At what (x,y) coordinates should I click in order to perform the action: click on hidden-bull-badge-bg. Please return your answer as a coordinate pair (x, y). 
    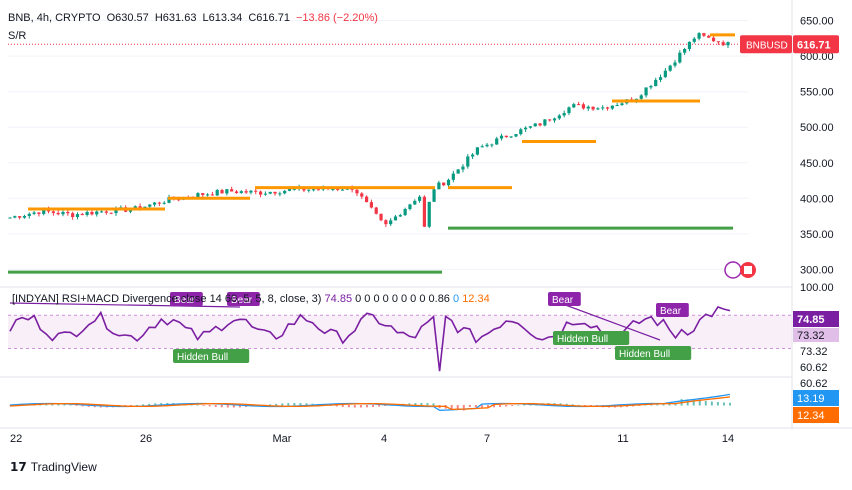
    Looking at the image, I should click on (591, 338).